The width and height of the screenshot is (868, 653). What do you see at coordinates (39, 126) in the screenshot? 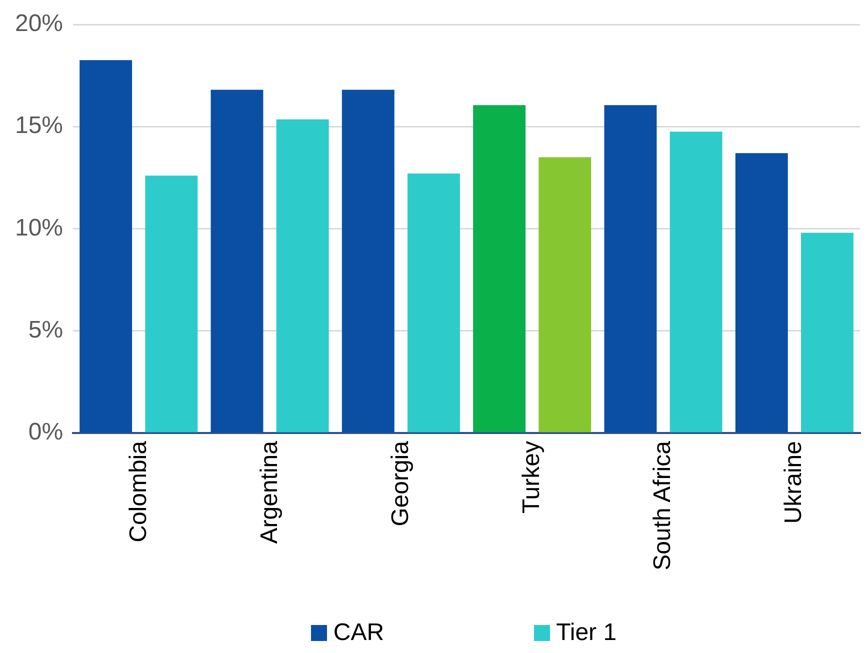
I see `y-tick-label: 15%` at bounding box center [39, 126].